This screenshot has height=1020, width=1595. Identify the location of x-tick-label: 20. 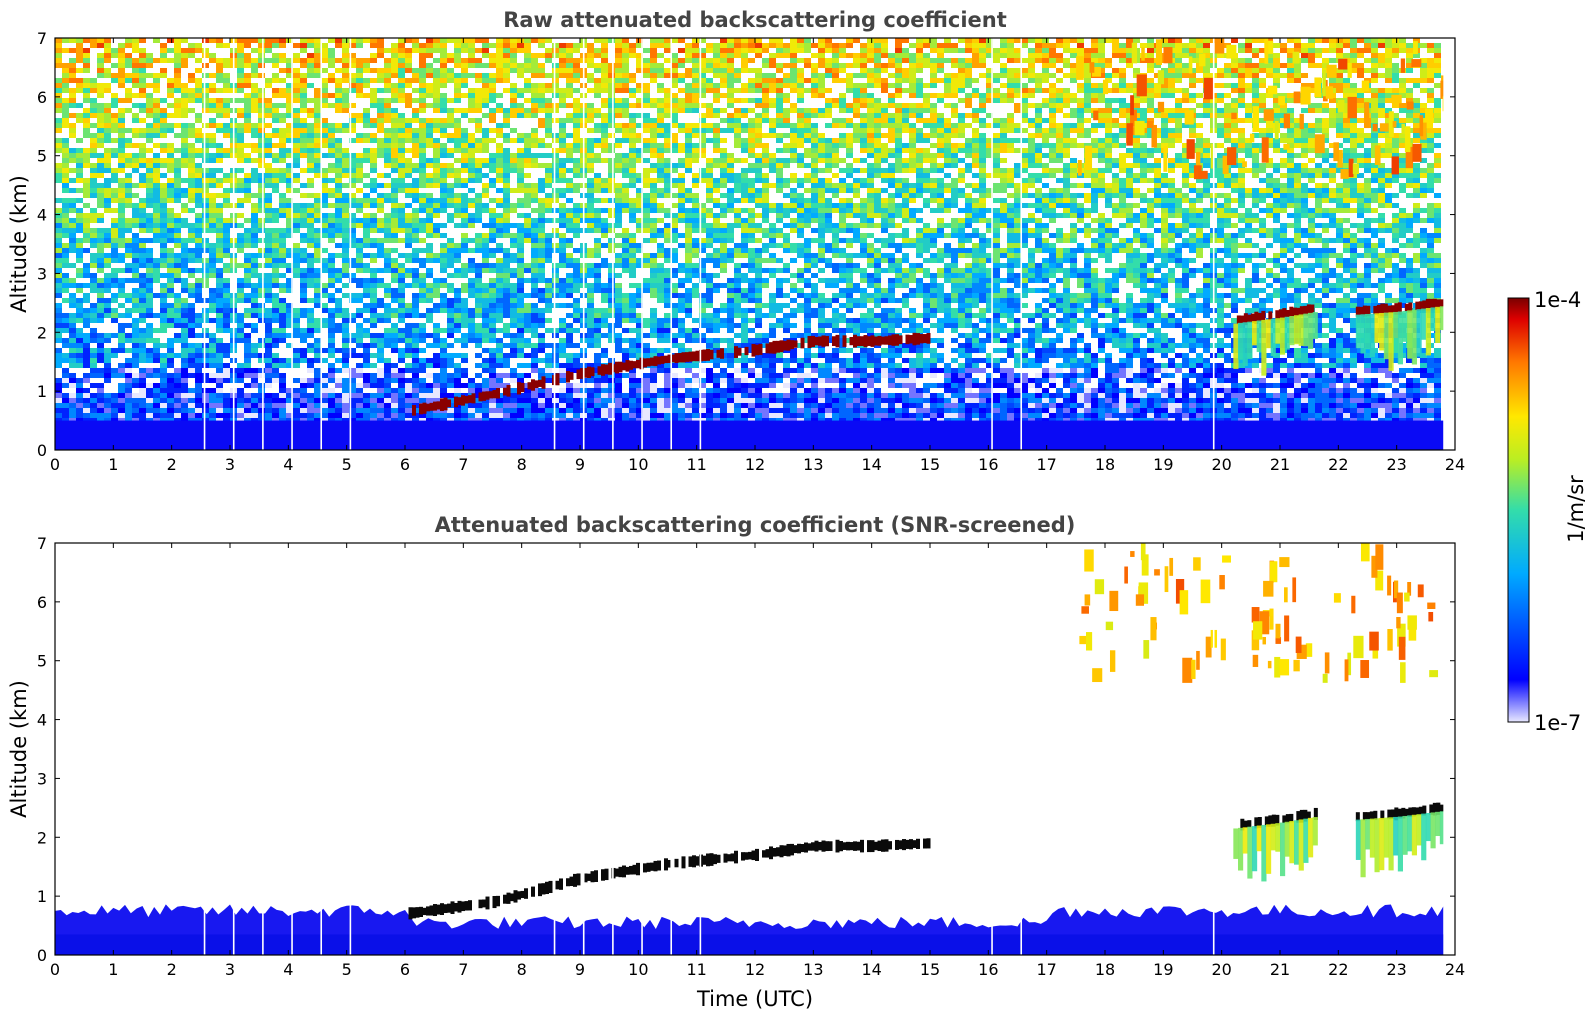
(1221, 464).